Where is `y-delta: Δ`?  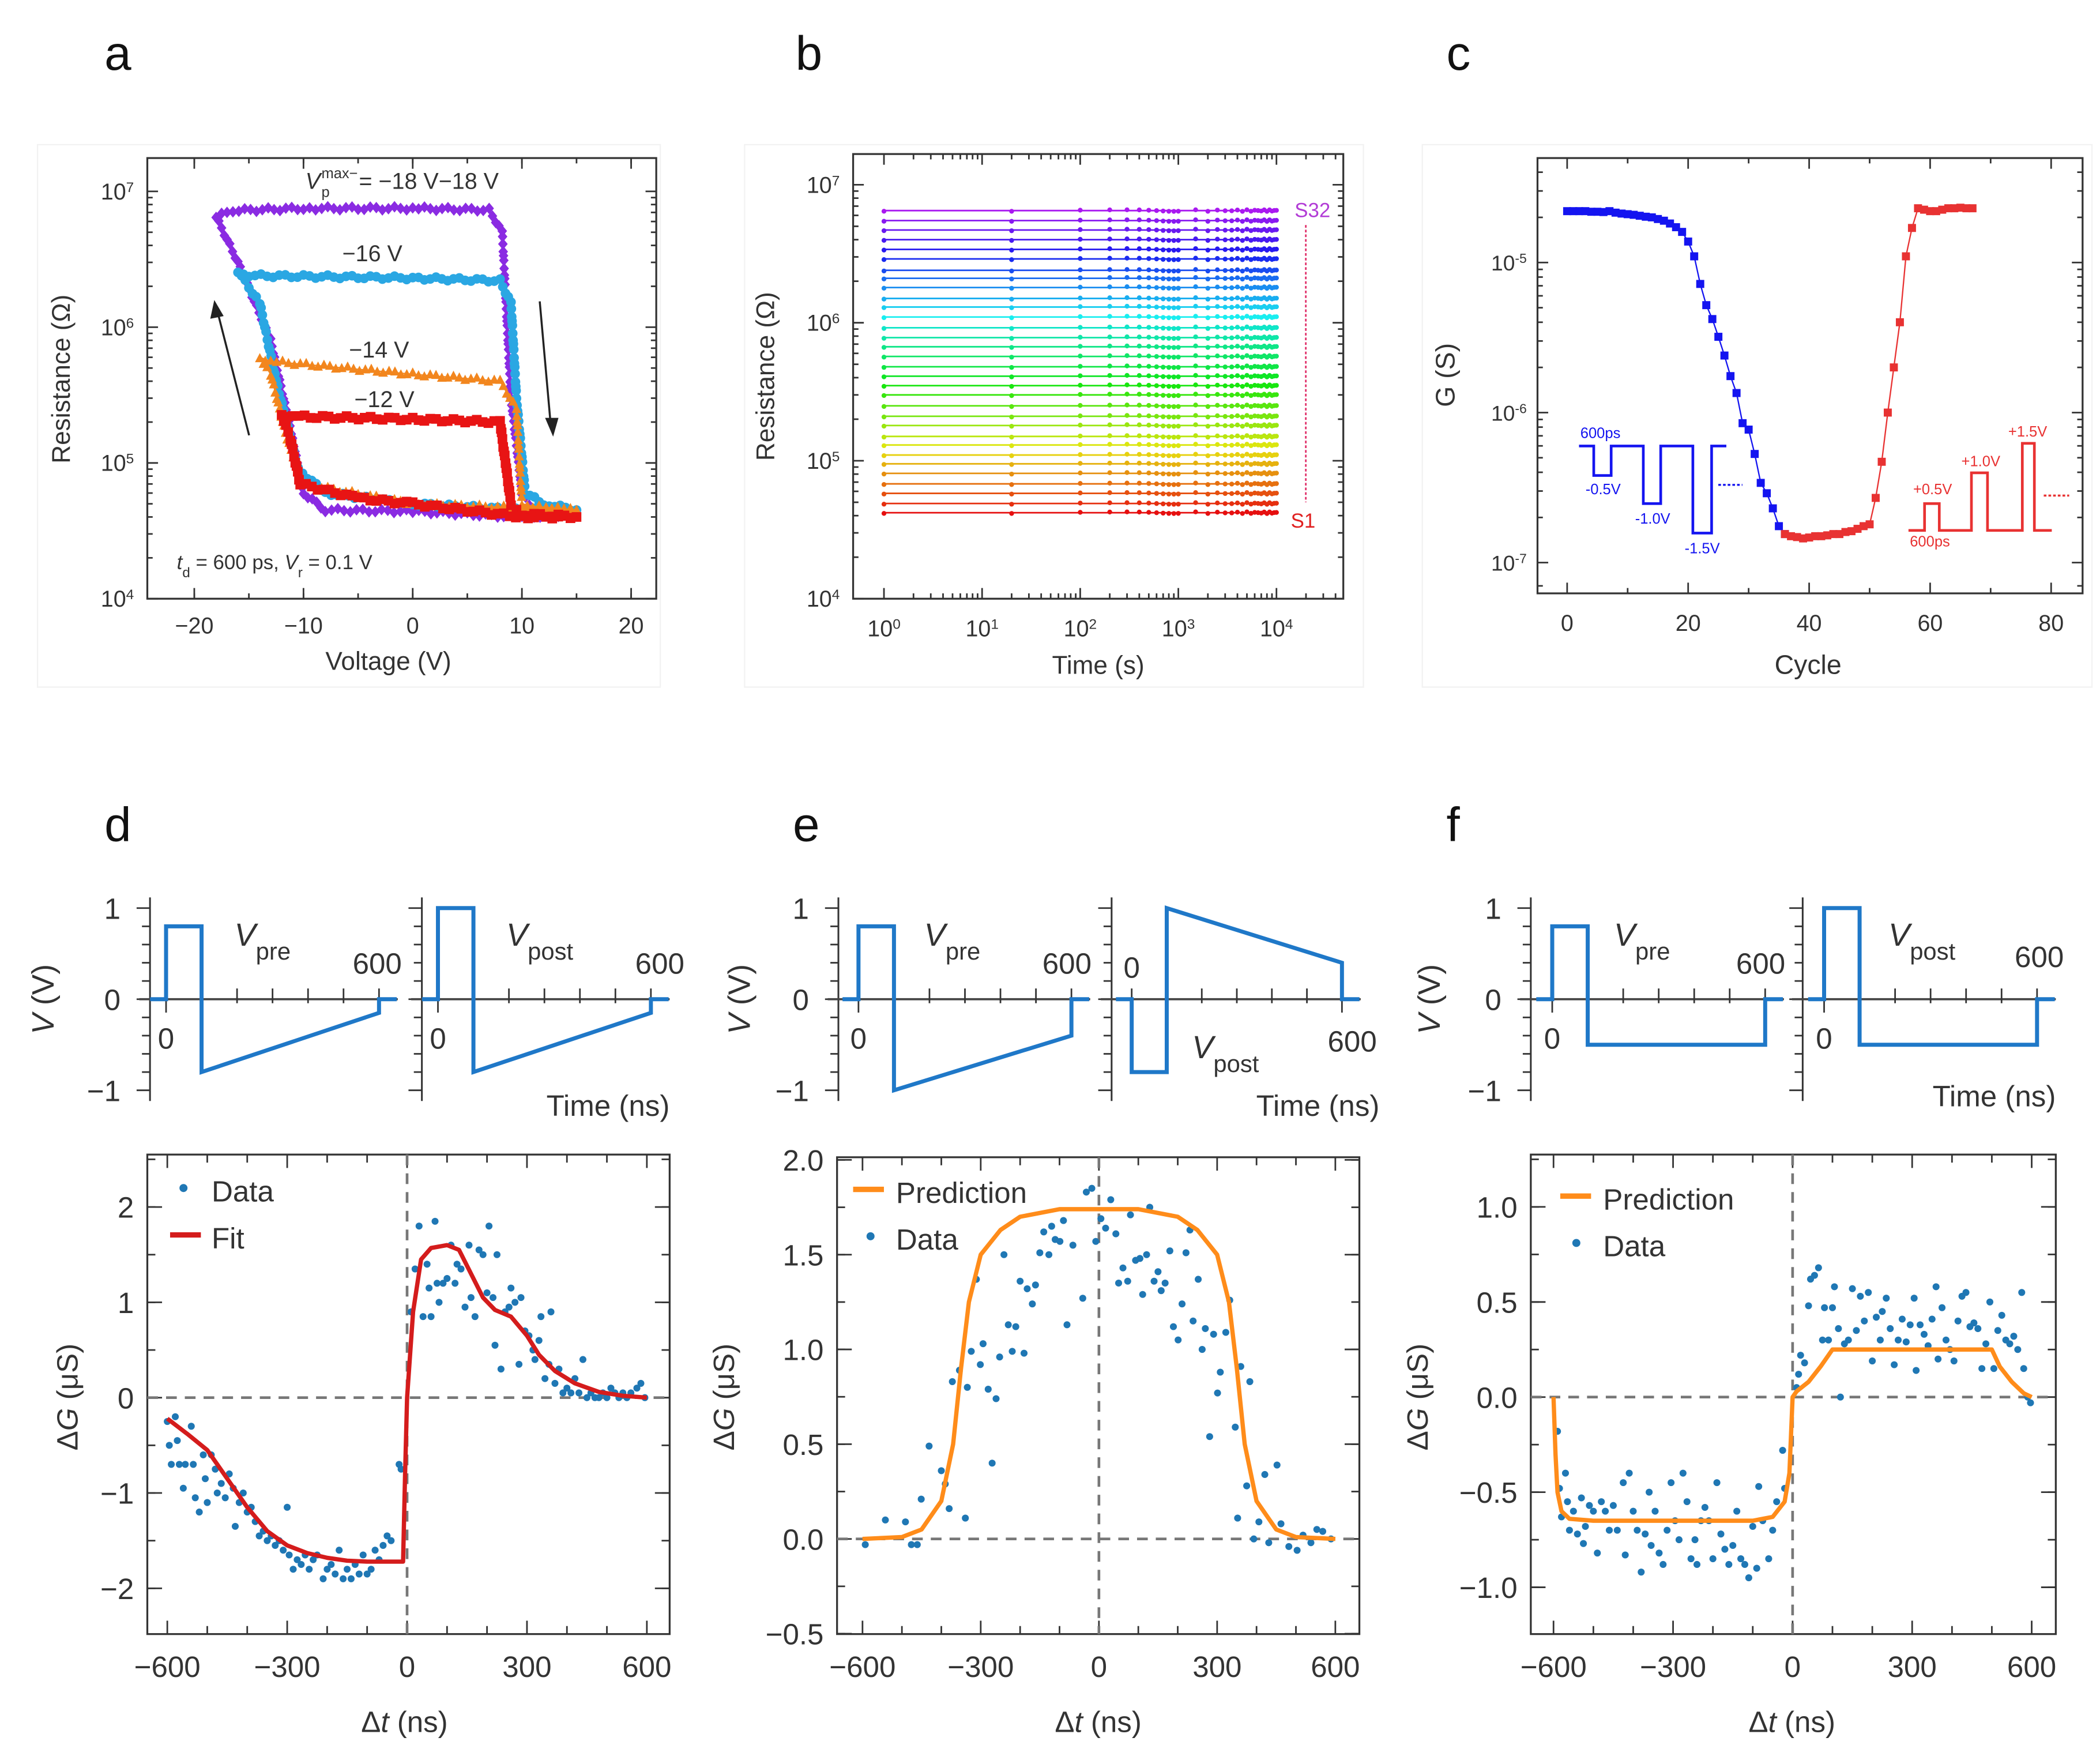 y-delta: Δ is located at coordinates (723, 1440).